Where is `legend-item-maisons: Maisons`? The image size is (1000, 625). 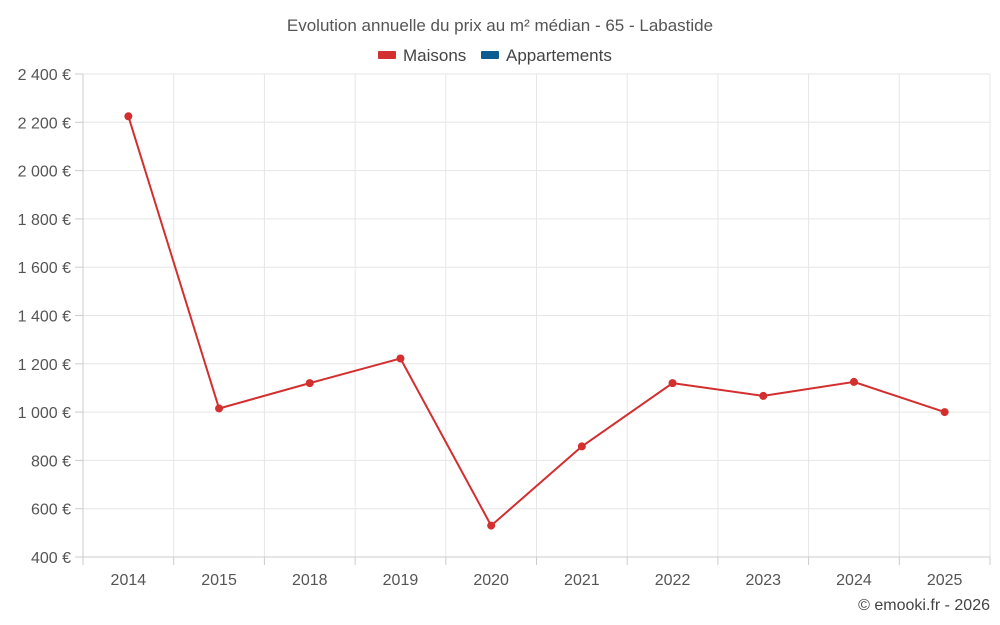
legend-item-maisons: Maisons is located at coordinates (422, 55).